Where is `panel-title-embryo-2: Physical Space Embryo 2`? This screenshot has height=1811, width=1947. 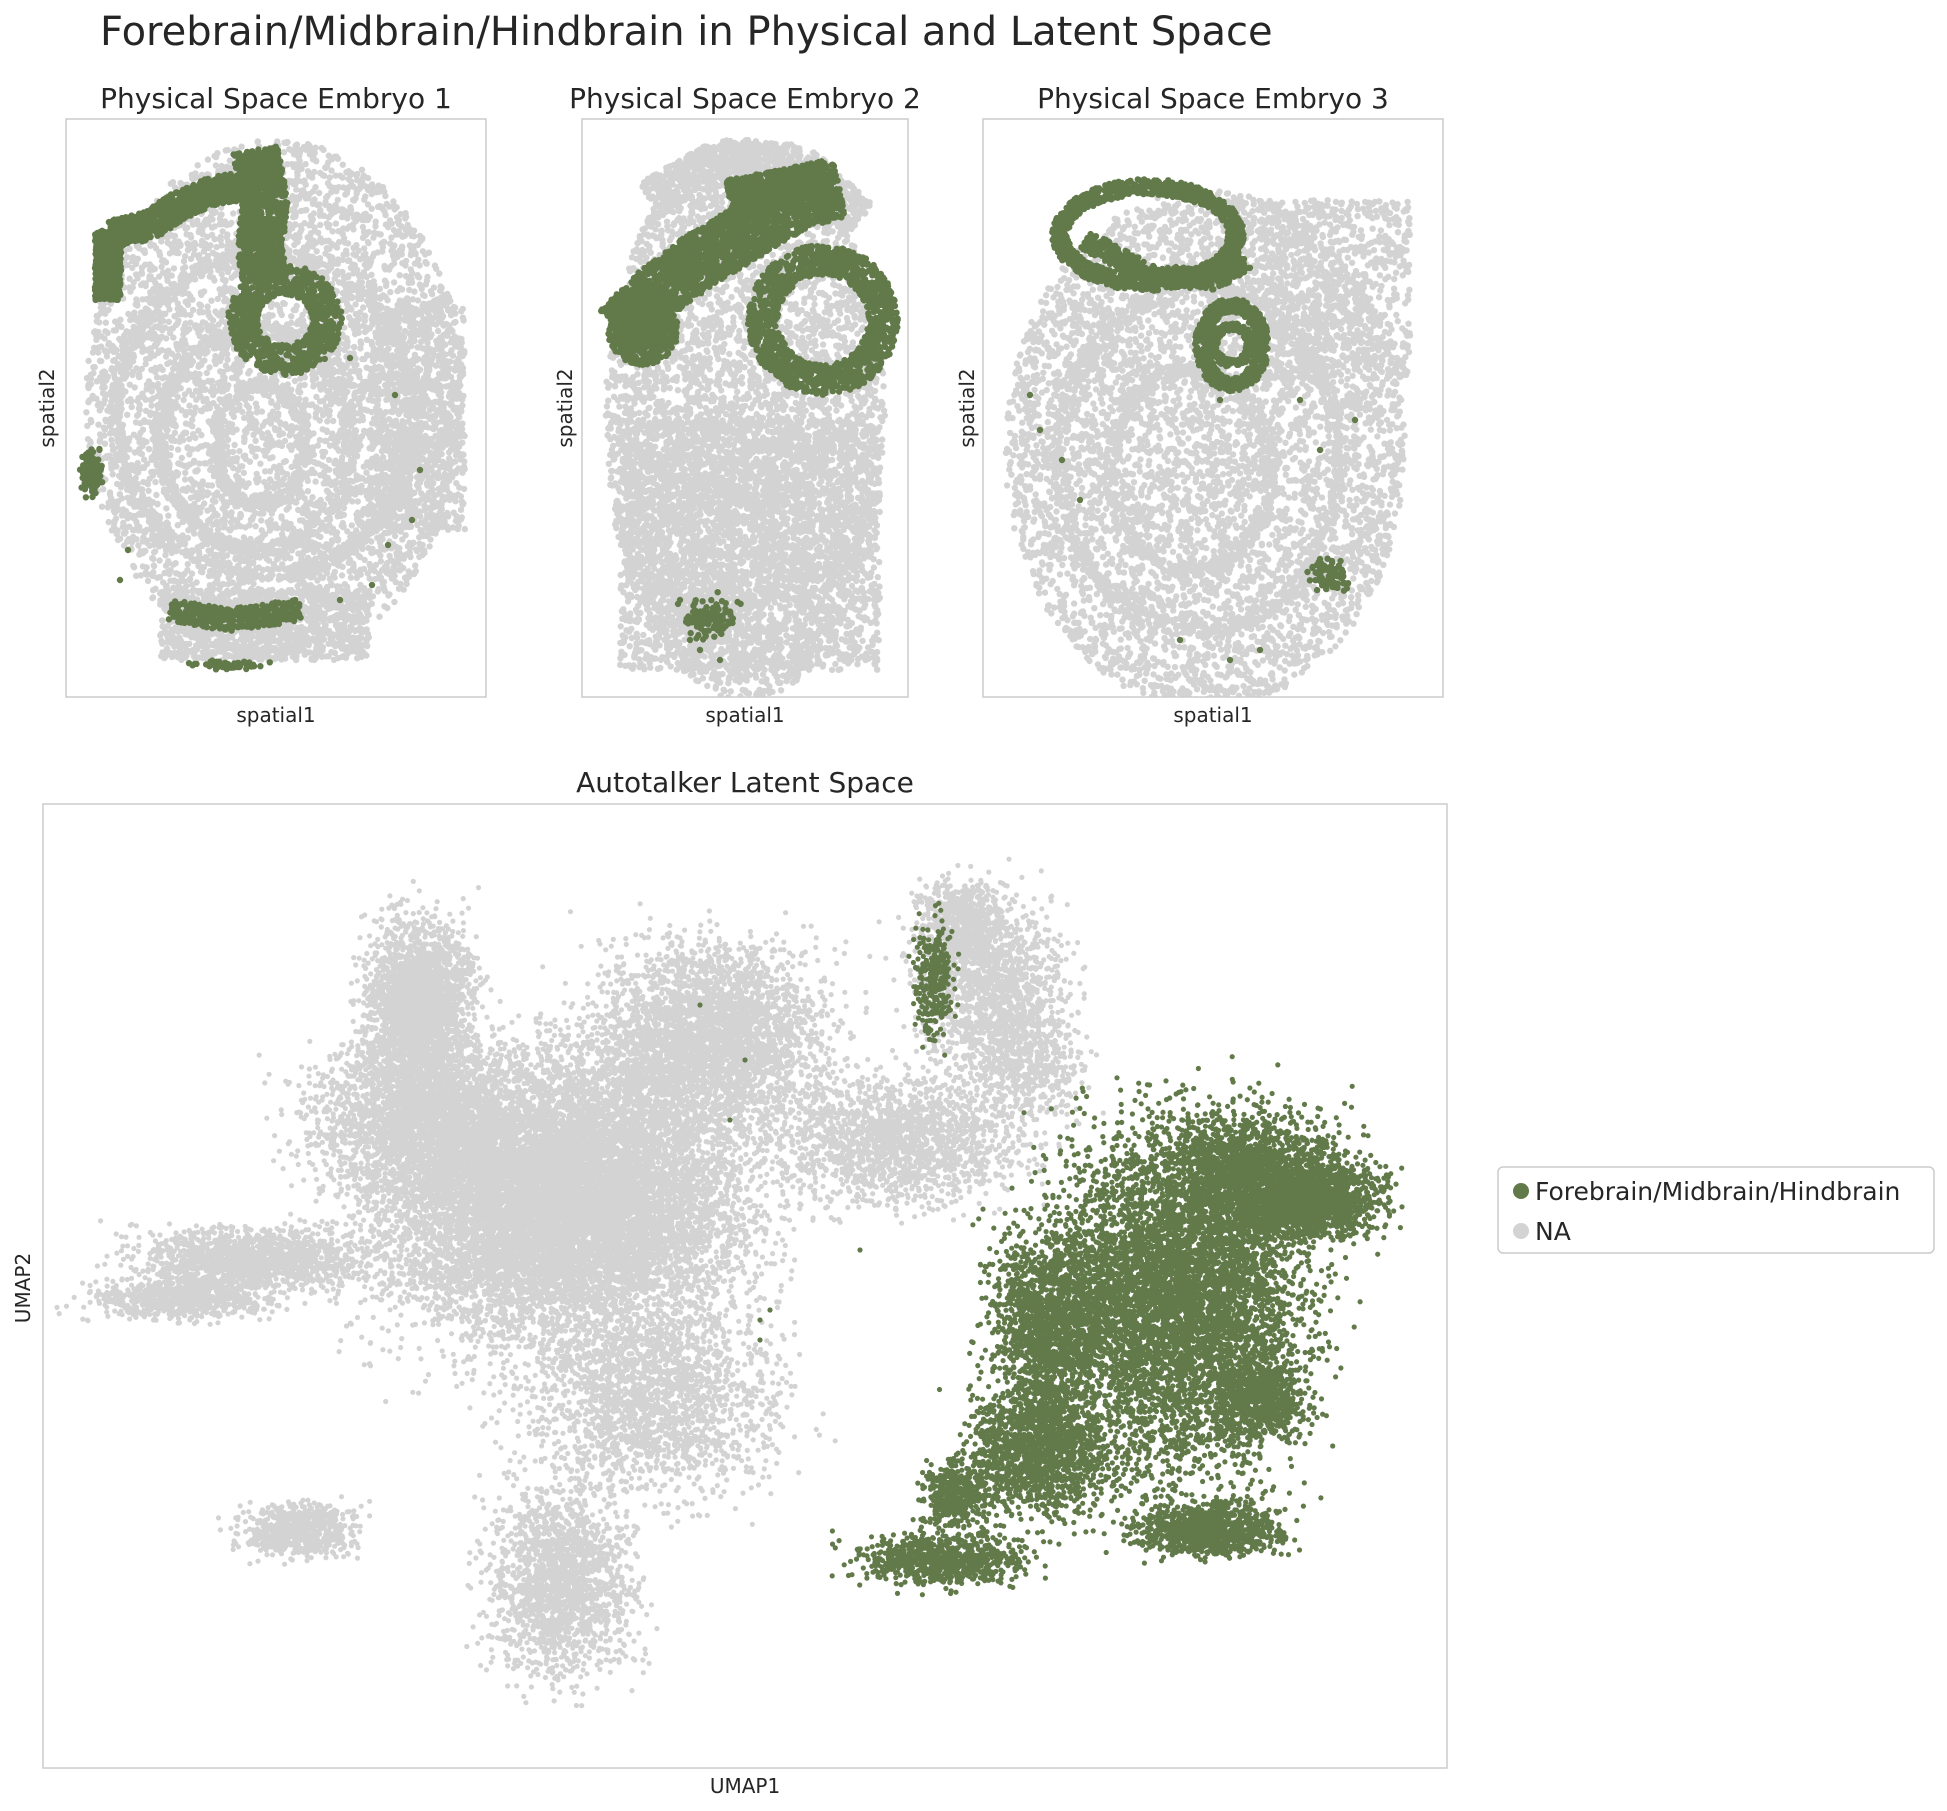
panel-title-embryo-2: Physical Space Embryo 2 is located at coordinates (745, 98).